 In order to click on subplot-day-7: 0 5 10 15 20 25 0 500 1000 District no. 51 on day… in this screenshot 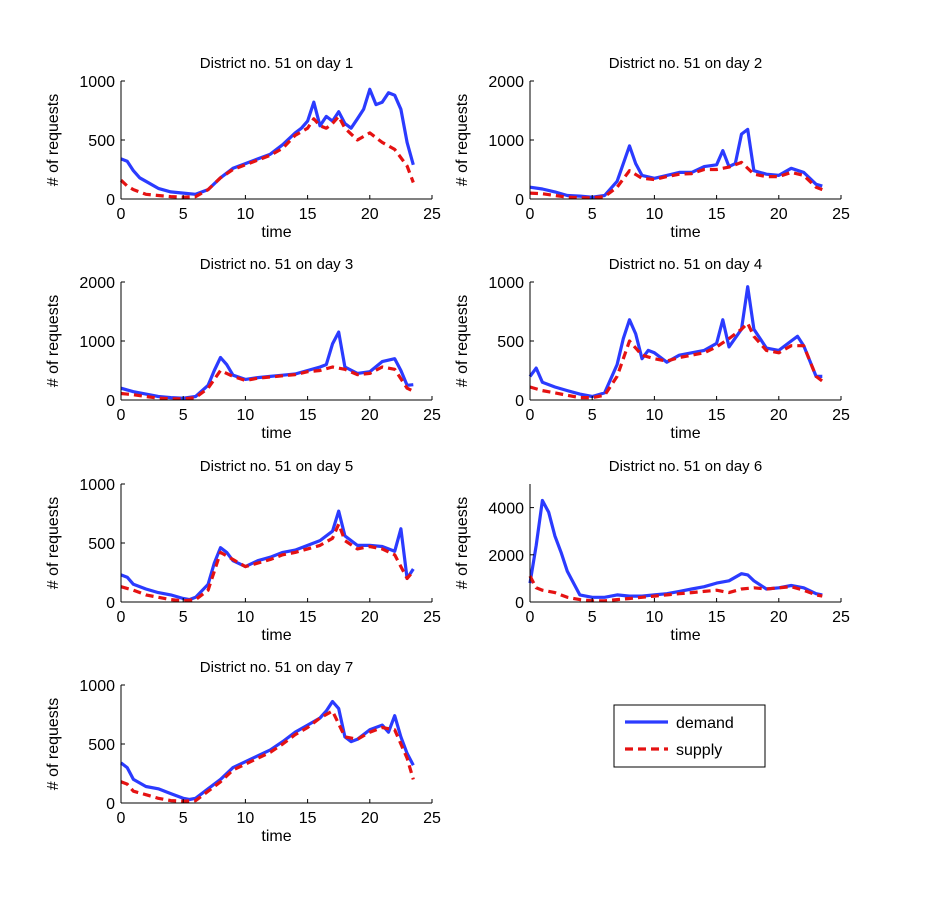, I will do `click(243, 752)`.